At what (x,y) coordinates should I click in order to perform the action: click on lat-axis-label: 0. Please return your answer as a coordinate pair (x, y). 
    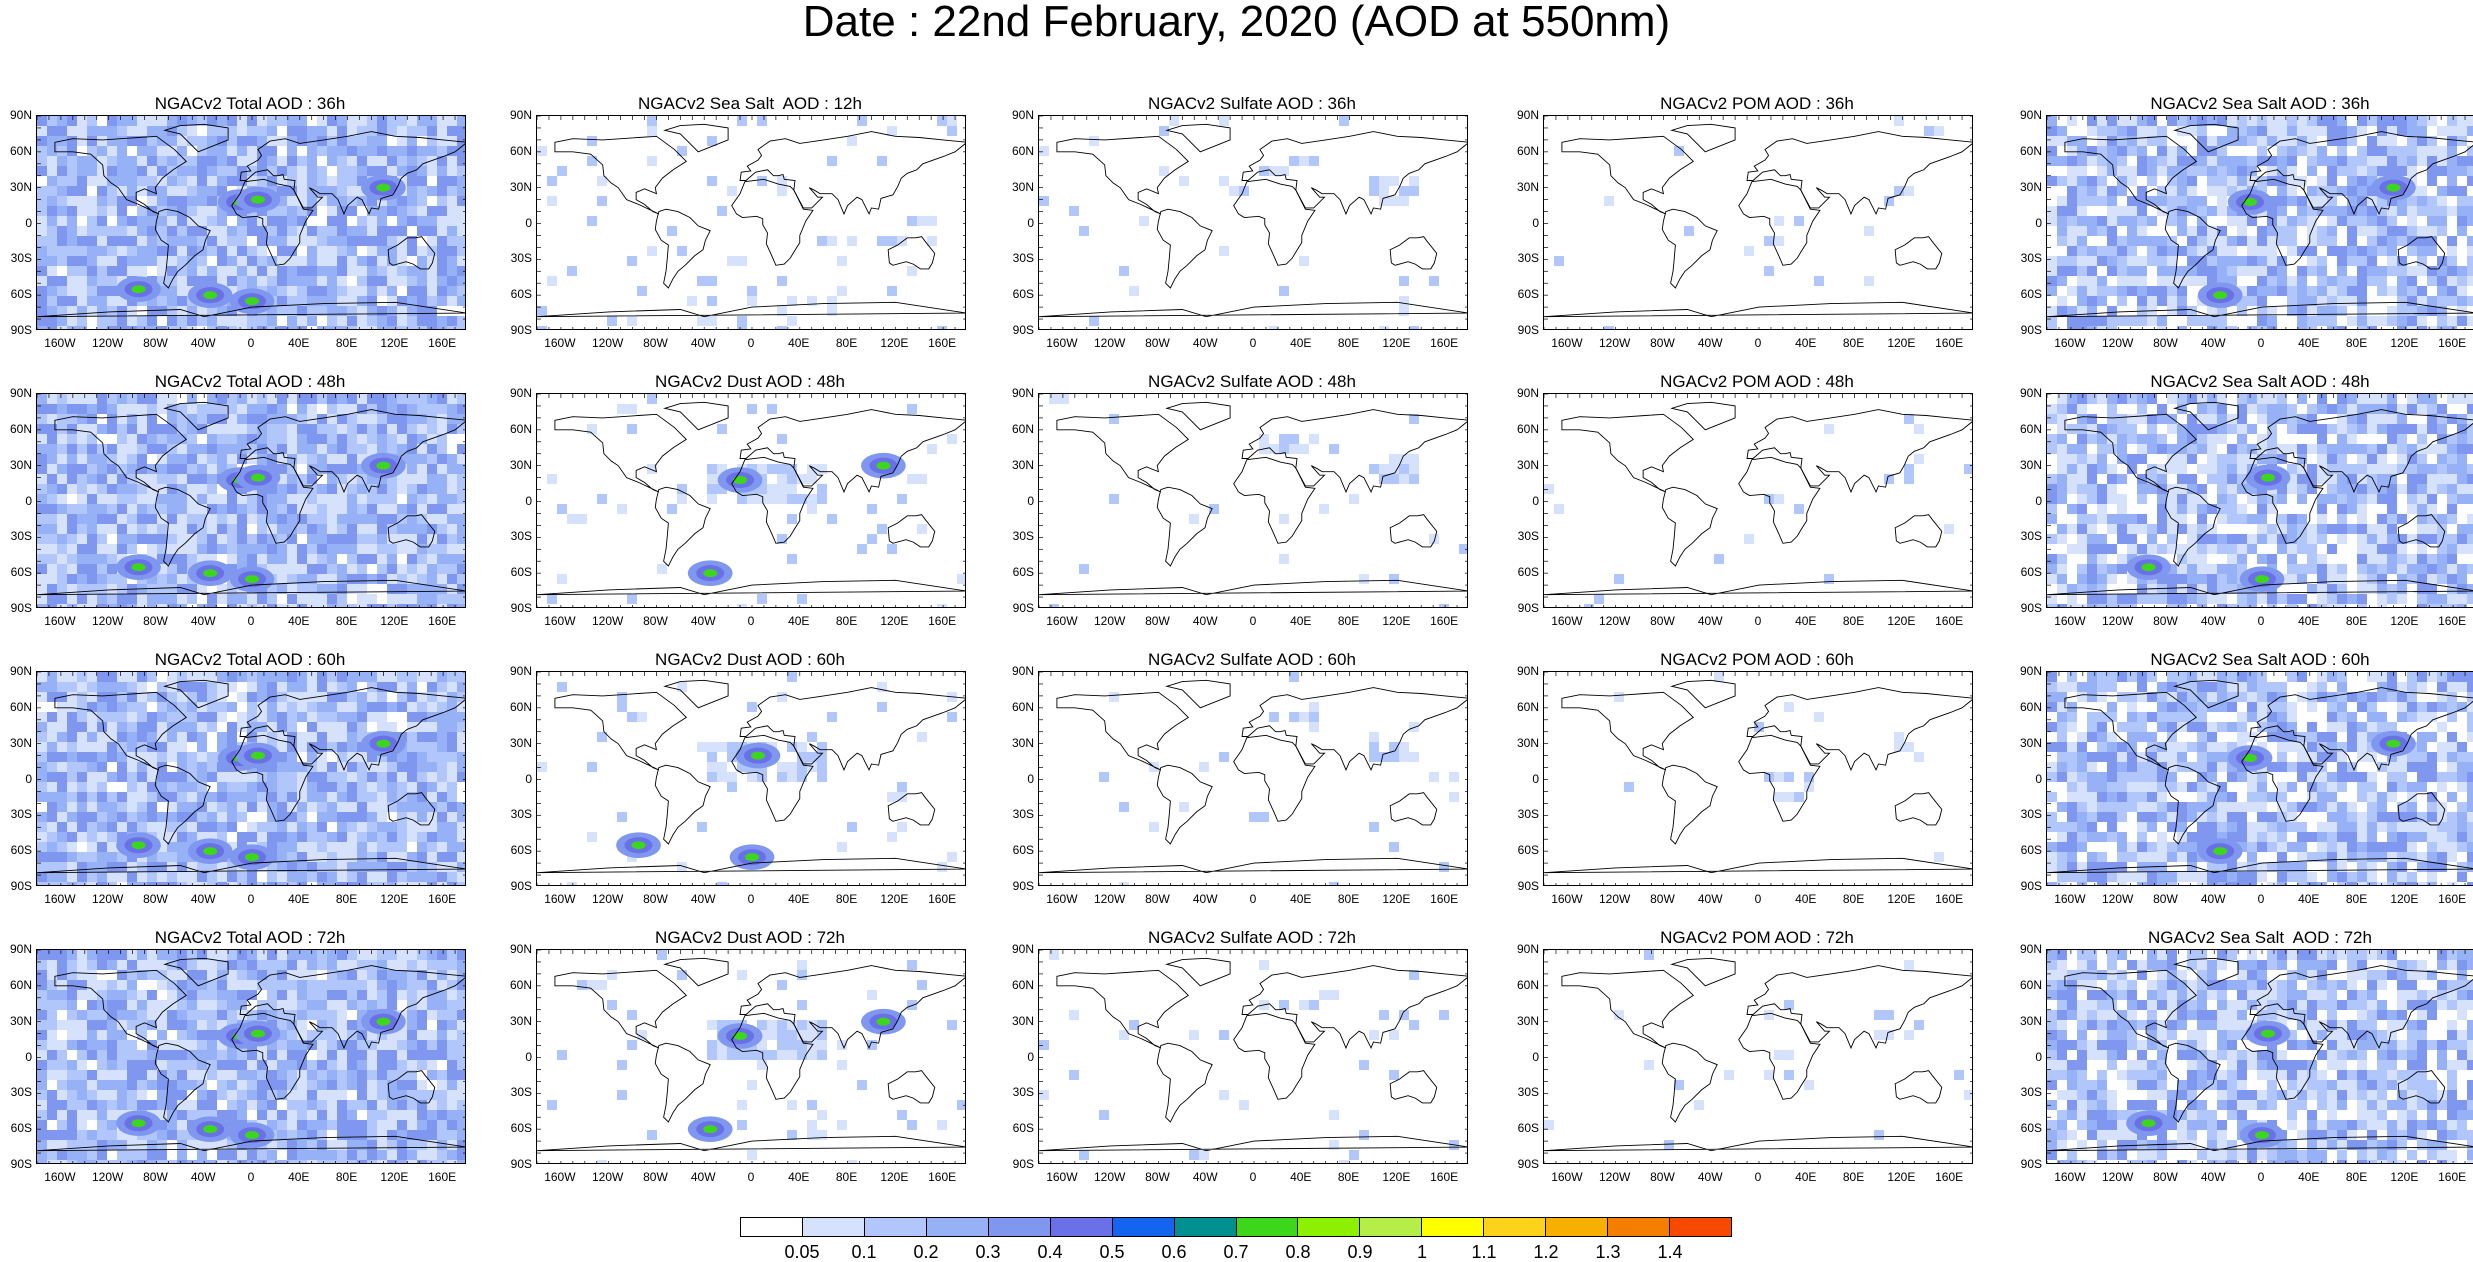
    Looking at the image, I should click on (1524, 223).